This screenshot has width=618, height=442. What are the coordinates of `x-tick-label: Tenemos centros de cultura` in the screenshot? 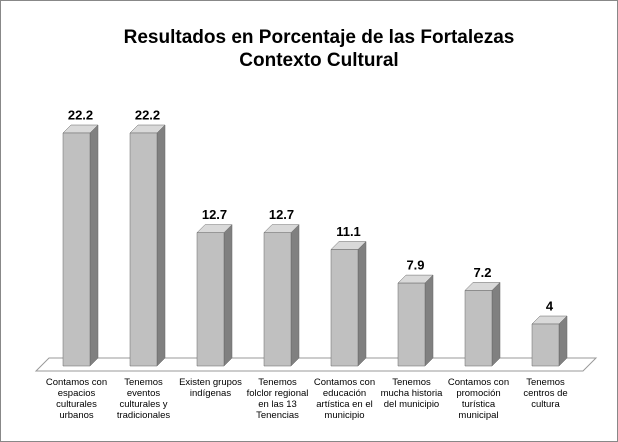 It's located at (545, 393).